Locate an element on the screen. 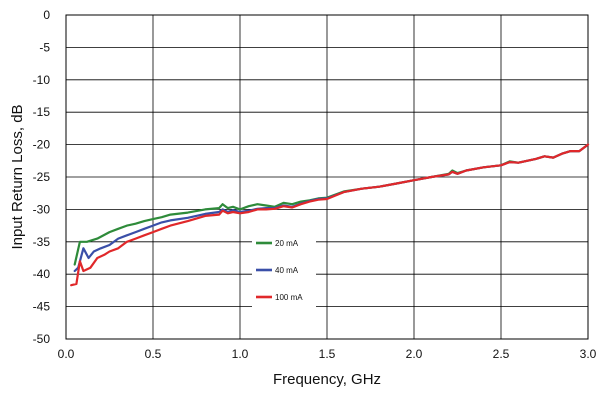 Image resolution: width=599 pixels, height=393 pixels. y-tick-label: -5 is located at coordinates (44, 47).